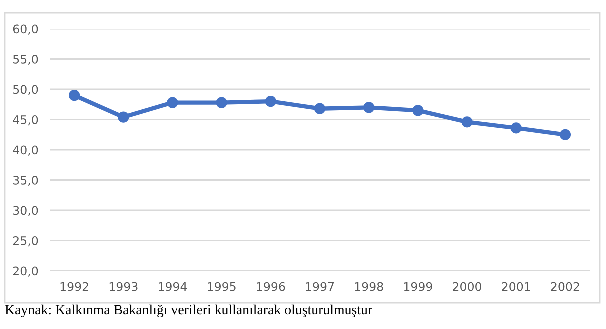 The height and width of the screenshot is (329, 606). Describe the element at coordinates (26, 90) in the screenshot. I see `y-tick-label: 50,0` at that location.